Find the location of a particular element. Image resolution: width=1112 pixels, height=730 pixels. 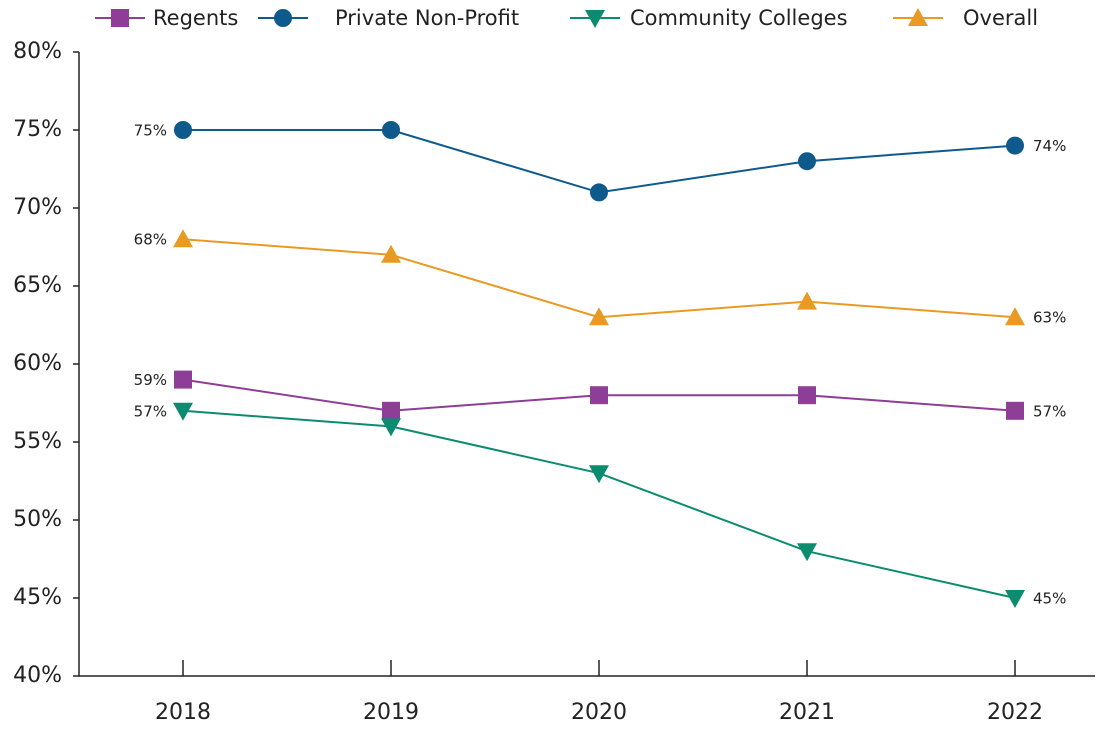

data-label: 45% is located at coordinates (1049, 599).